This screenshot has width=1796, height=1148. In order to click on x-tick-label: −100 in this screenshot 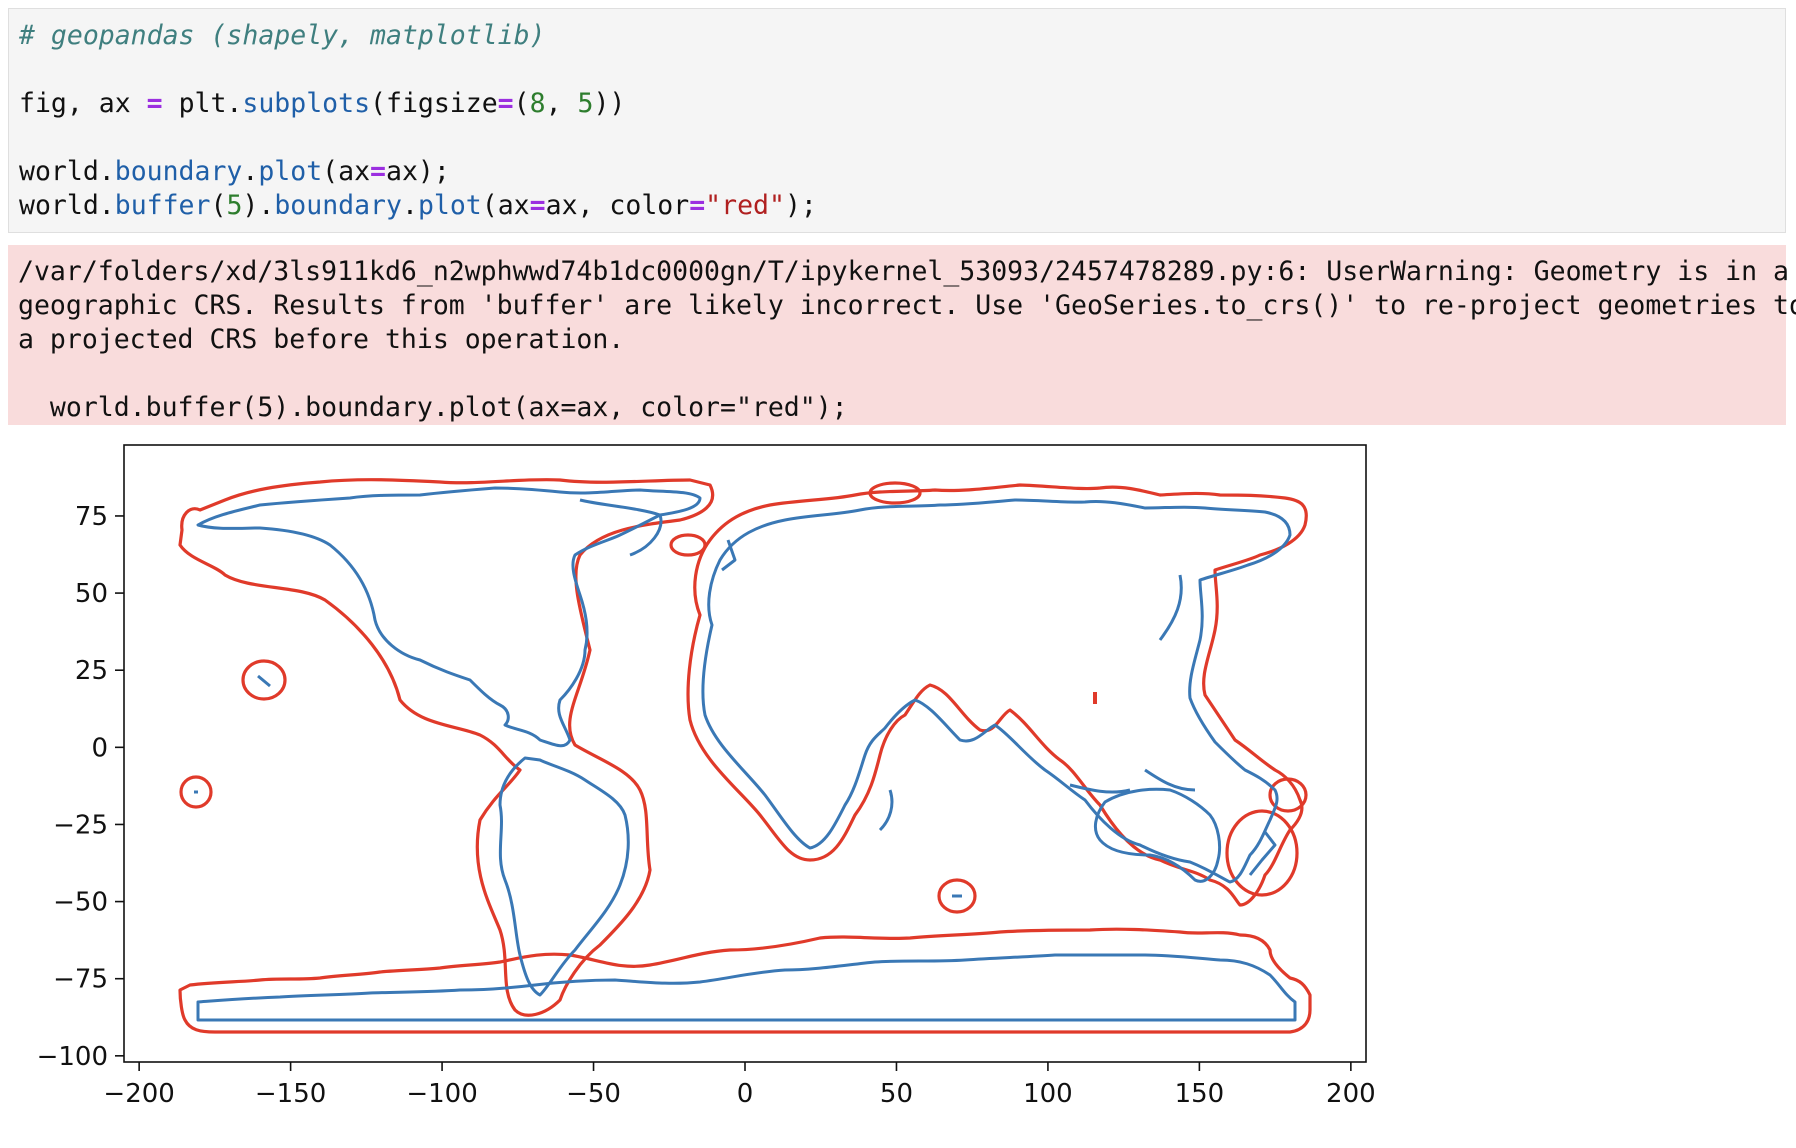, I will do `click(441, 1094)`.